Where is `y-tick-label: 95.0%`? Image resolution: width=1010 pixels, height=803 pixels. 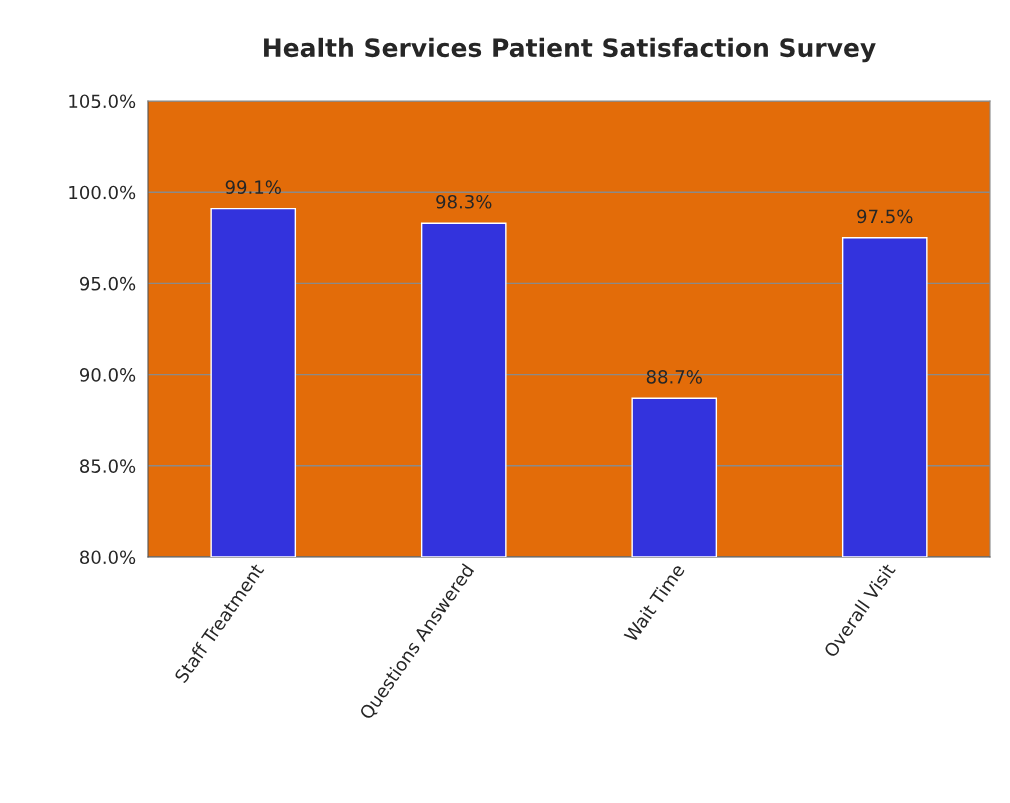 y-tick-label: 95.0% is located at coordinates (107, 283).